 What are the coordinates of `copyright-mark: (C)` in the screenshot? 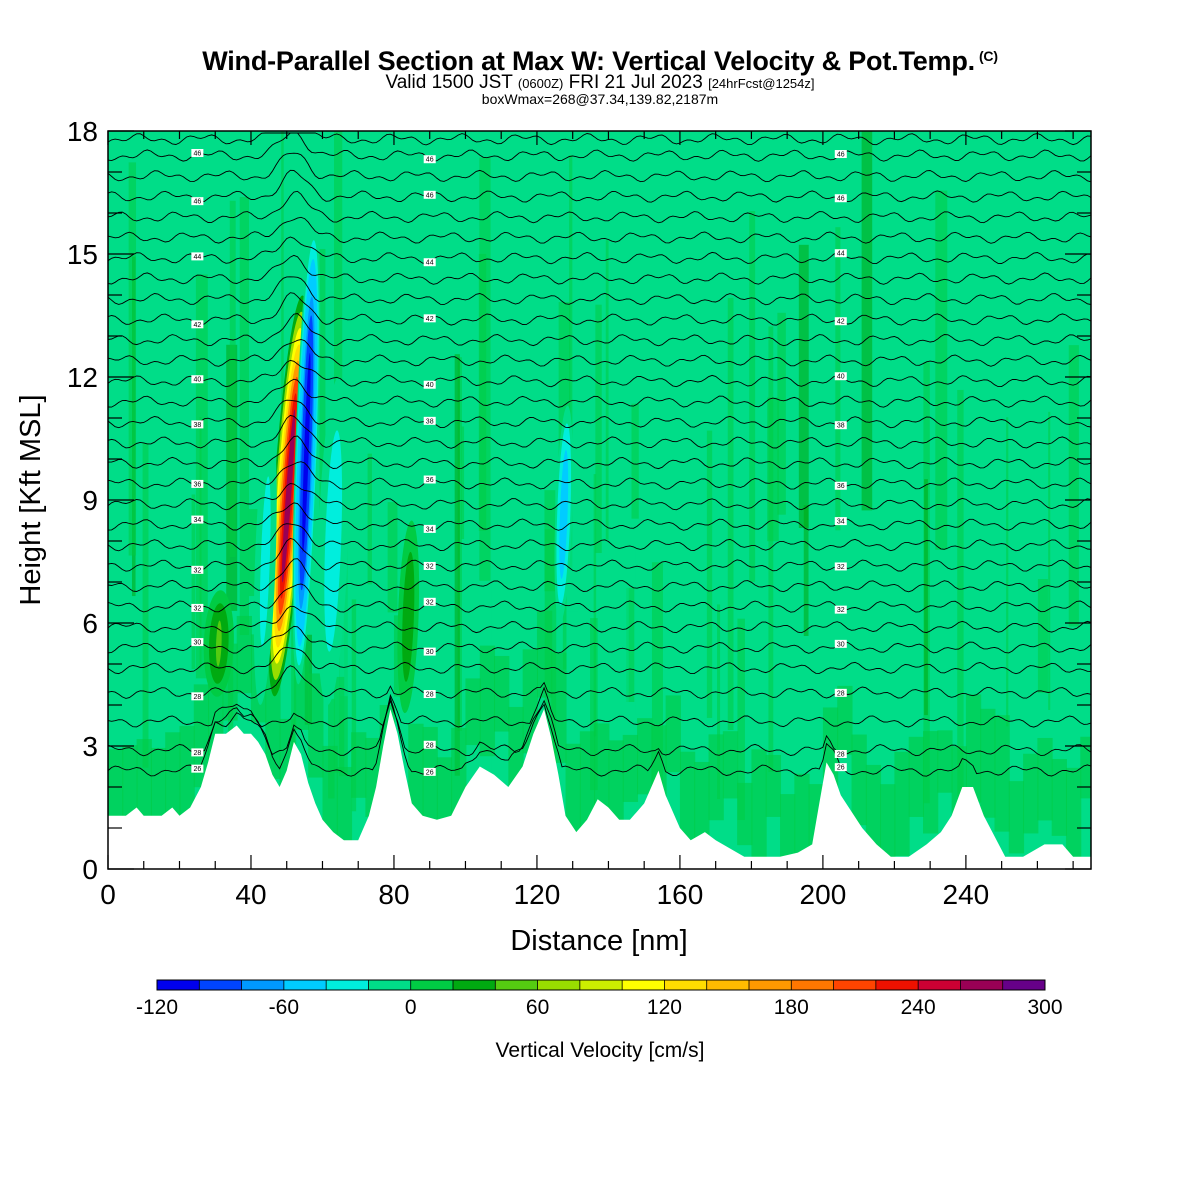 It's located at (988, 56).